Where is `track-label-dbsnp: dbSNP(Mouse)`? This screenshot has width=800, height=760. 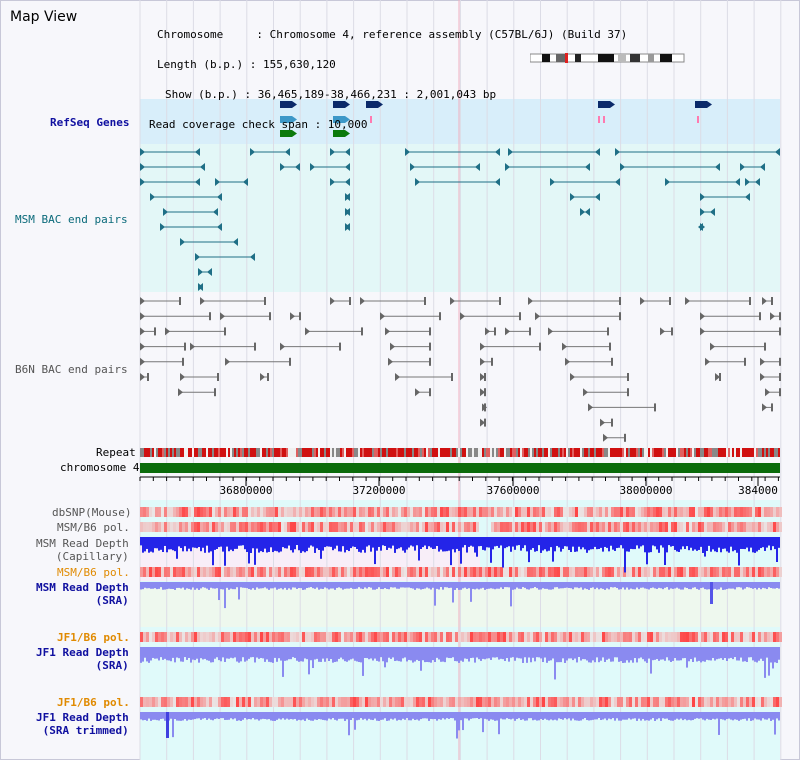 track-label-dbsnp: dbSNP(Mouse) is located at coordinates (92, 512).